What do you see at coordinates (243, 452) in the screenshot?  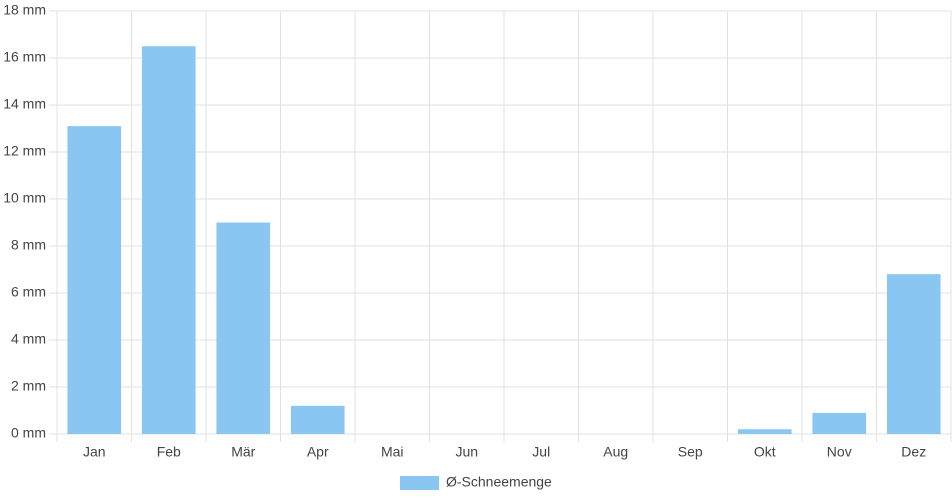 I see `x-tick-label: Mär` at bounding box center [243, 452].